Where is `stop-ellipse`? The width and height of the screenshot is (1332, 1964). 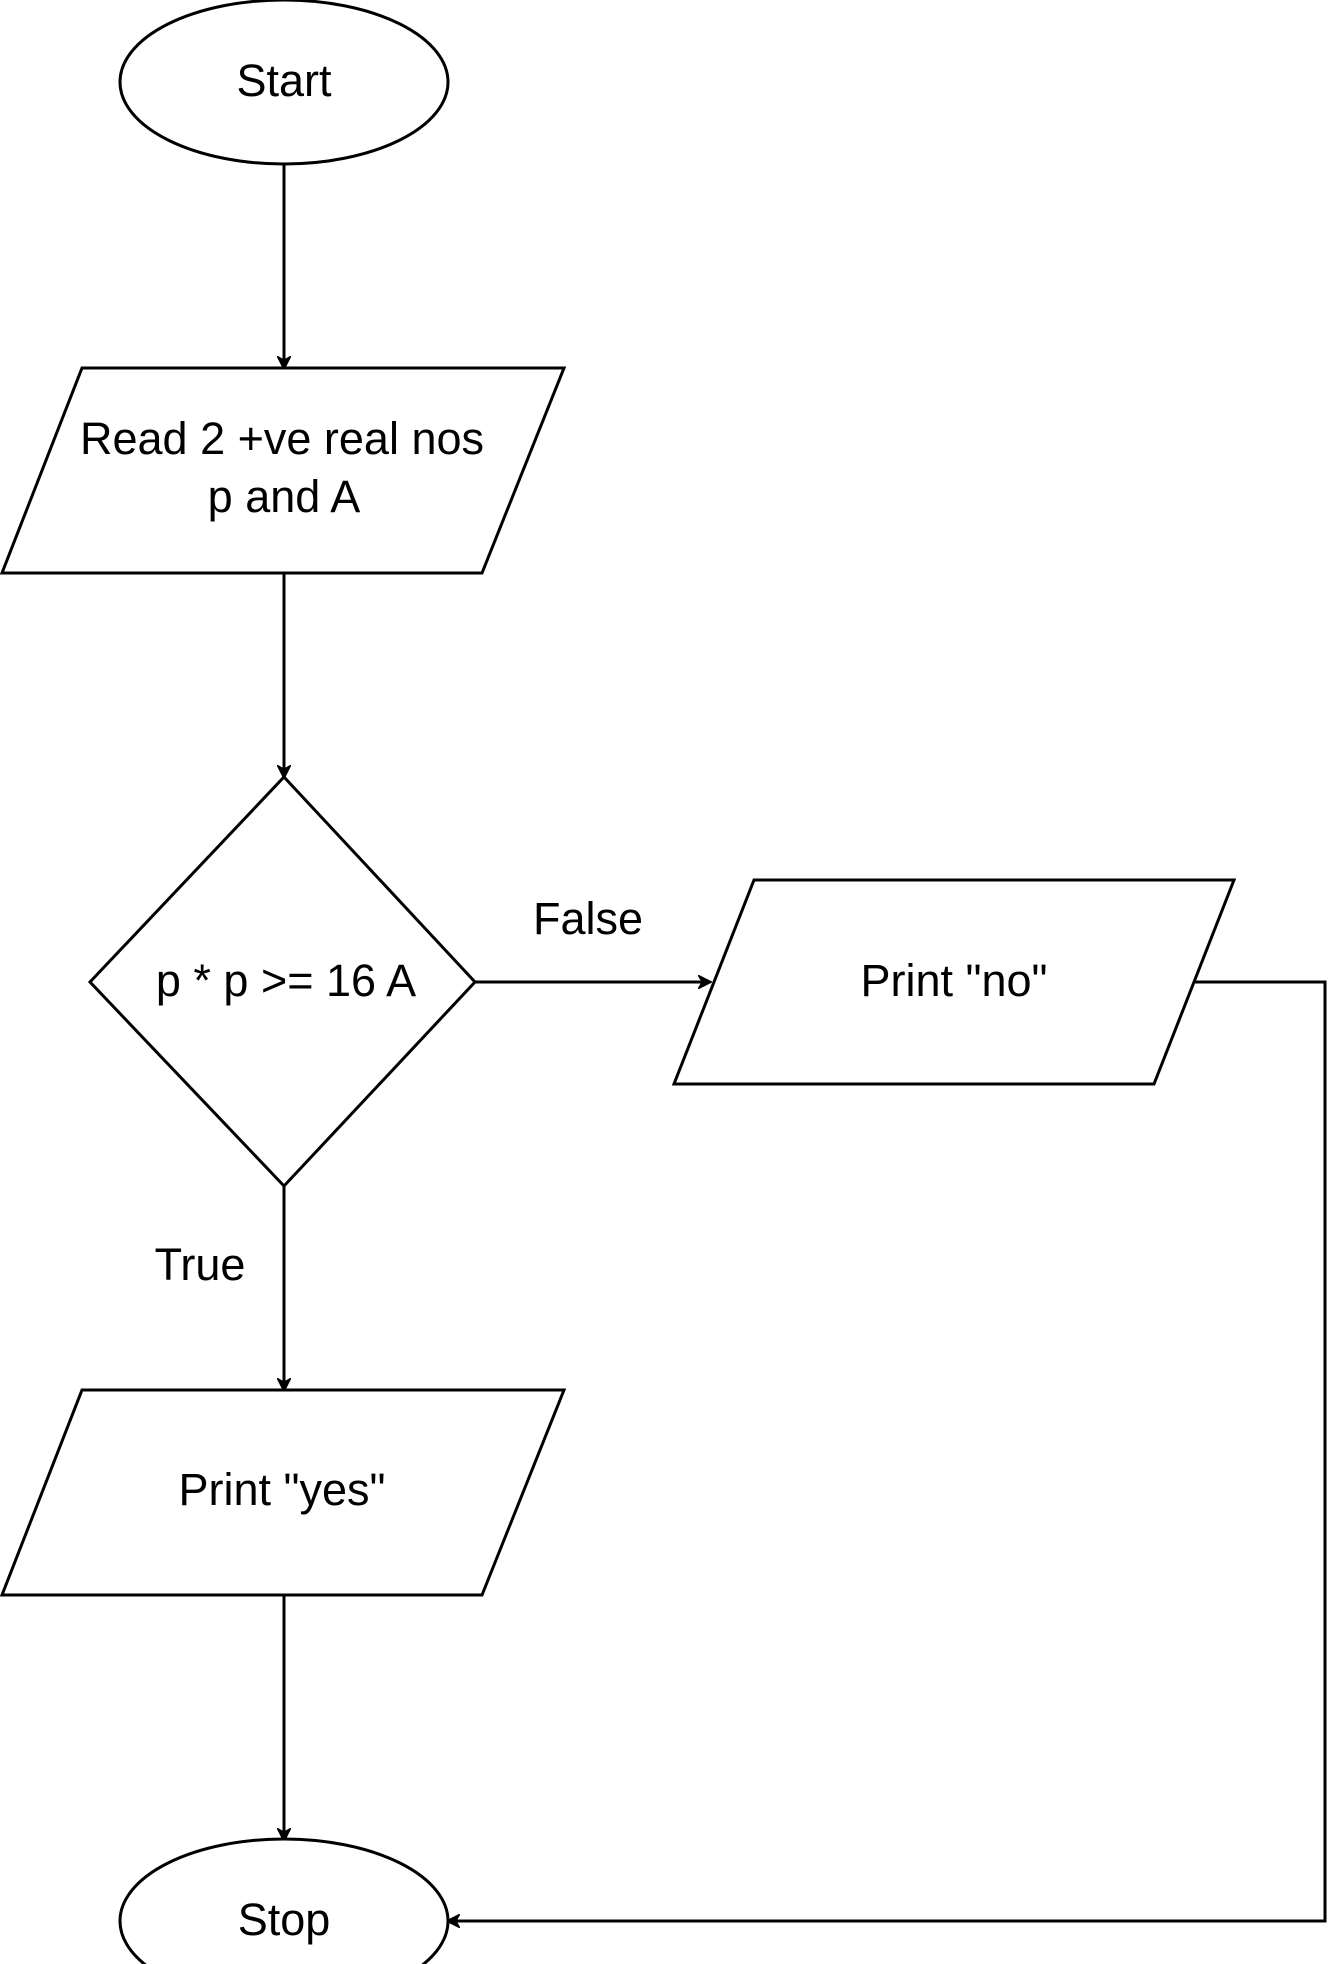 stop-ellipse is located at coordinates (284, 1900).